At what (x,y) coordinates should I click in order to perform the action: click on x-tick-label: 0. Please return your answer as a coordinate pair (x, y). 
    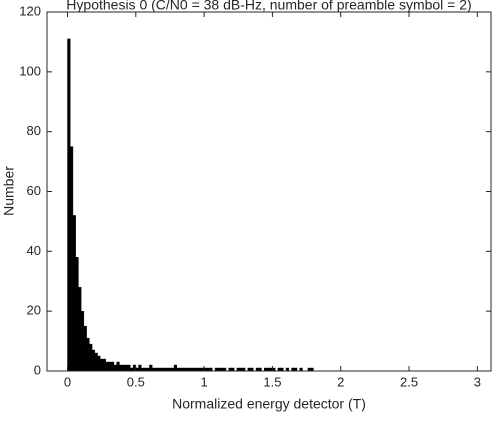
    Looking at the image, I should click on (67, 381).